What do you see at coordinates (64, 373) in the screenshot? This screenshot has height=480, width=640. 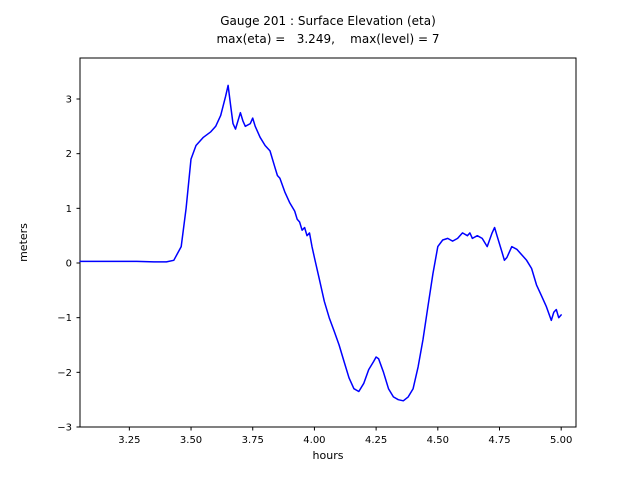 I see `y-tick-label: −2` at bounding box center [64, 373].